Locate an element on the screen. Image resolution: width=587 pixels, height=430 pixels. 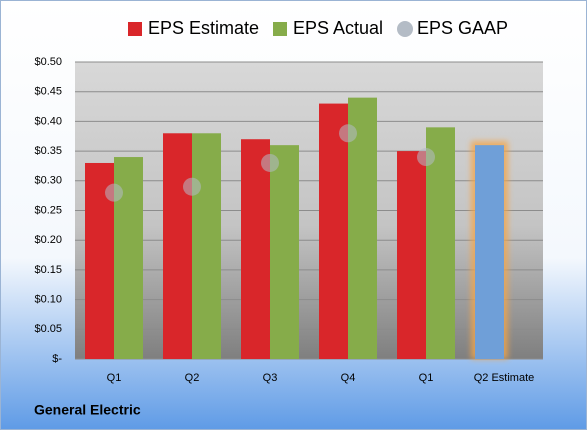
y-tick-label: $0.05 is located at coordinates (48, 329).